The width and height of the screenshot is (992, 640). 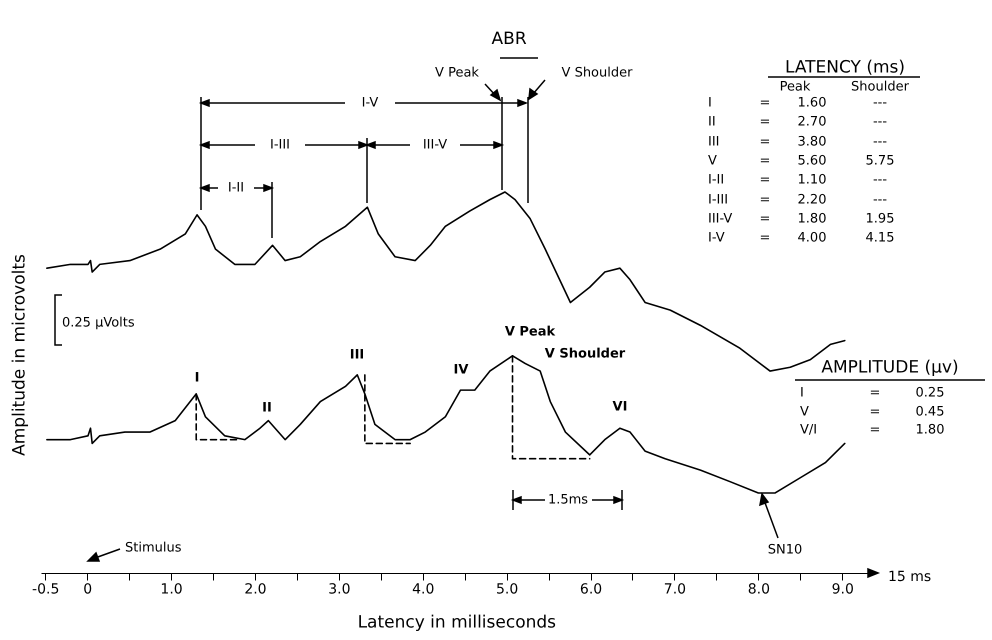 What do you see at coordinates (812, 103) in the screenshot?
I see `text: 1.60` at bounding box center [812, 103].